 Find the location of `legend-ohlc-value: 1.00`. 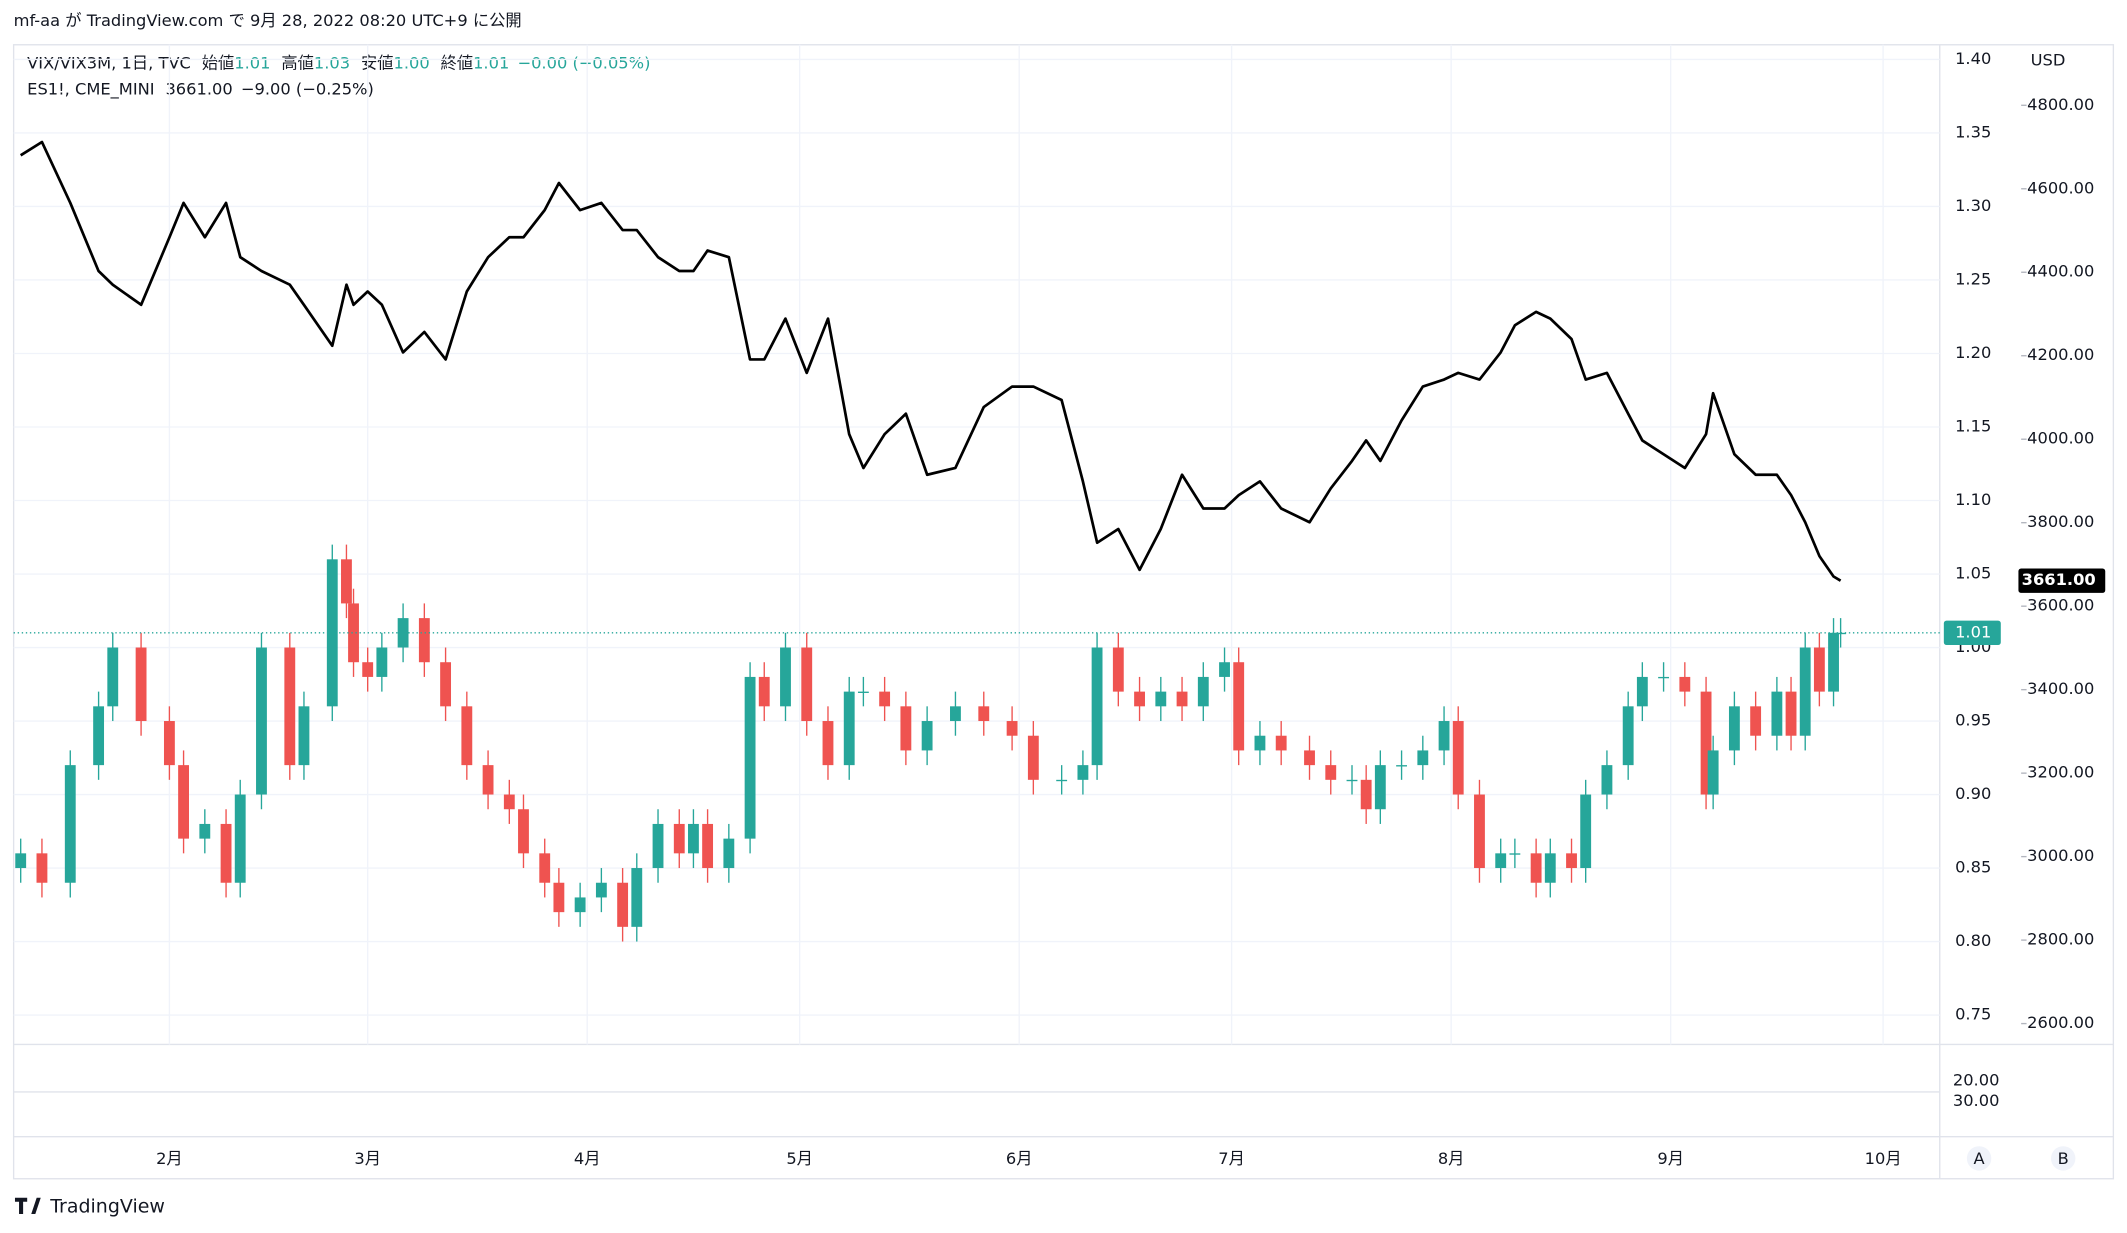

legend-ohlc-value: 1.00 is located at coordinates (411, 62).